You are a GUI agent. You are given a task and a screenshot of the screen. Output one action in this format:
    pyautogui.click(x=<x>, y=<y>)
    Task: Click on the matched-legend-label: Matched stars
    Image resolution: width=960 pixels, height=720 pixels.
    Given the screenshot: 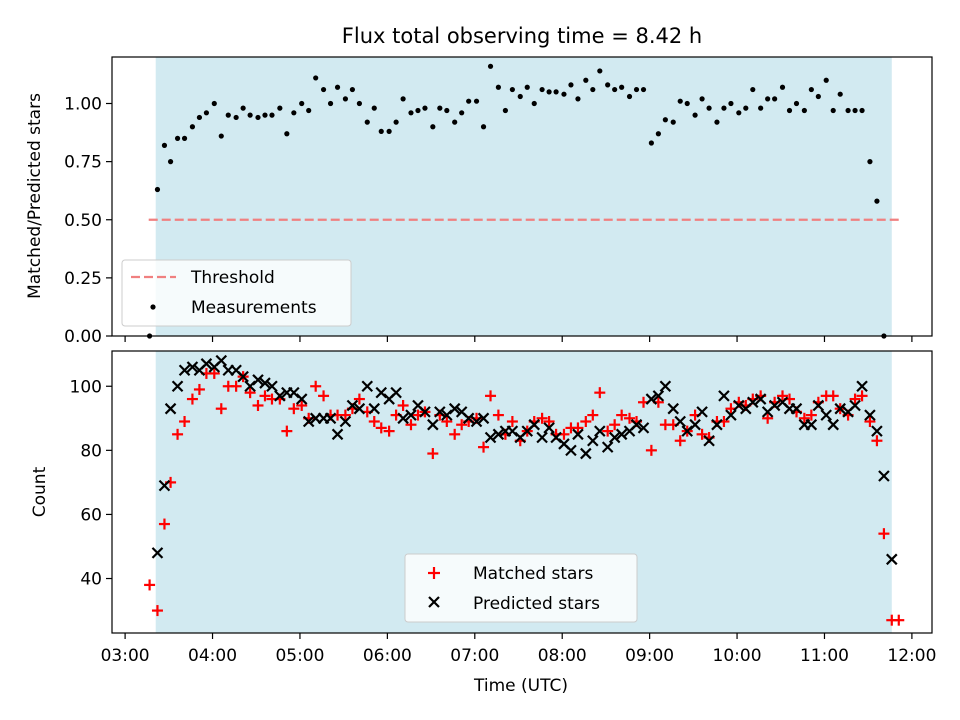 What is the action you would take?
    pyautogui.click(x=533, y=574)
    